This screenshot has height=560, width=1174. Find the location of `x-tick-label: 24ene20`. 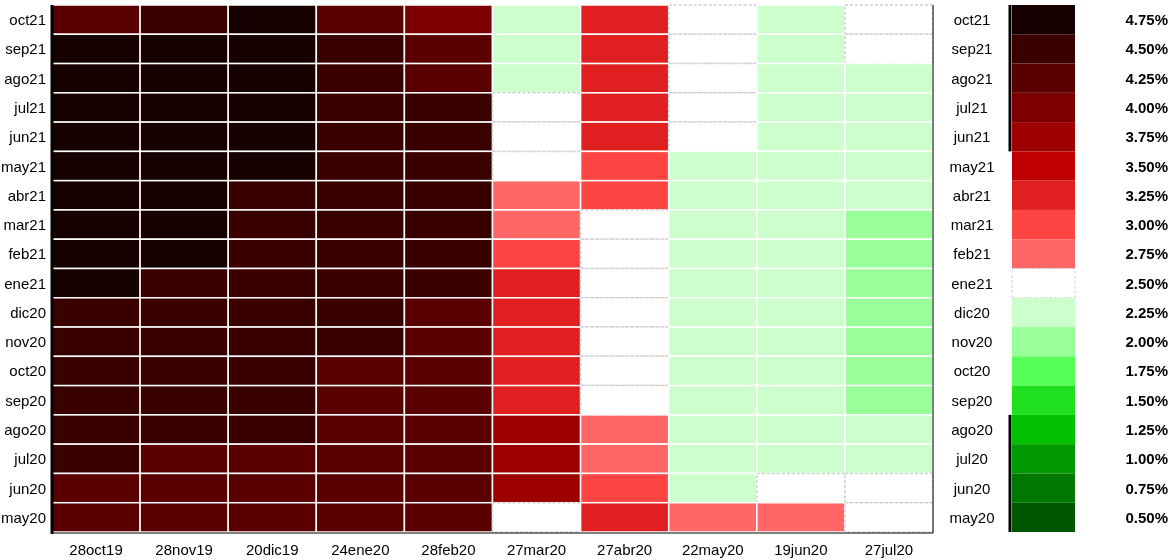

x-tick-label: 24ene20 is located at coordinates (360, 549).